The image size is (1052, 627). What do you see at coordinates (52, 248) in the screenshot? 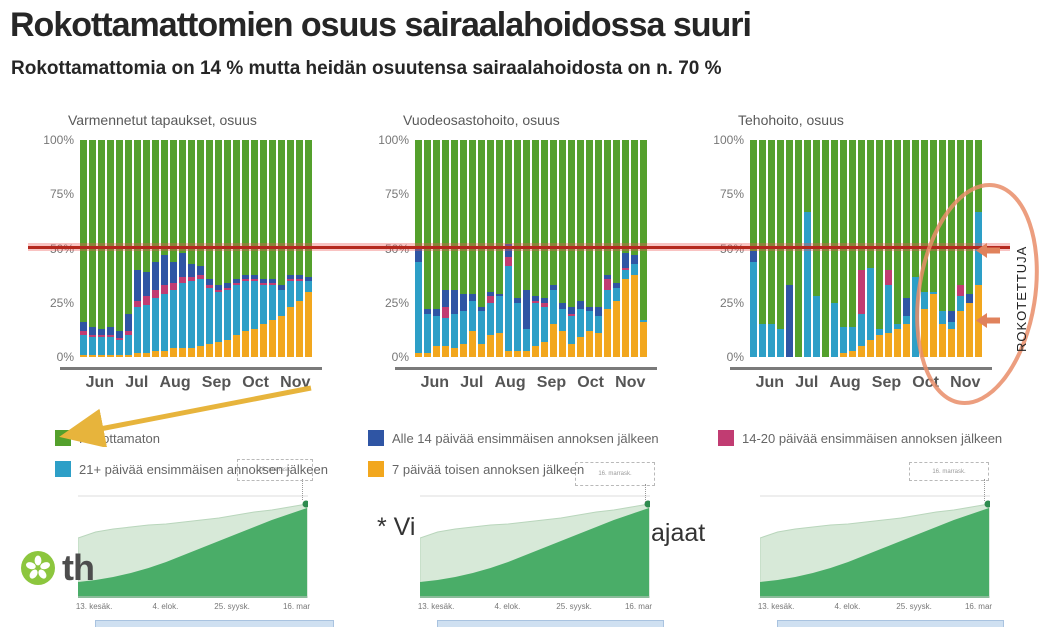
I see `y-axis: 100%75%50%25%0%` at bounding box center [52, 248].